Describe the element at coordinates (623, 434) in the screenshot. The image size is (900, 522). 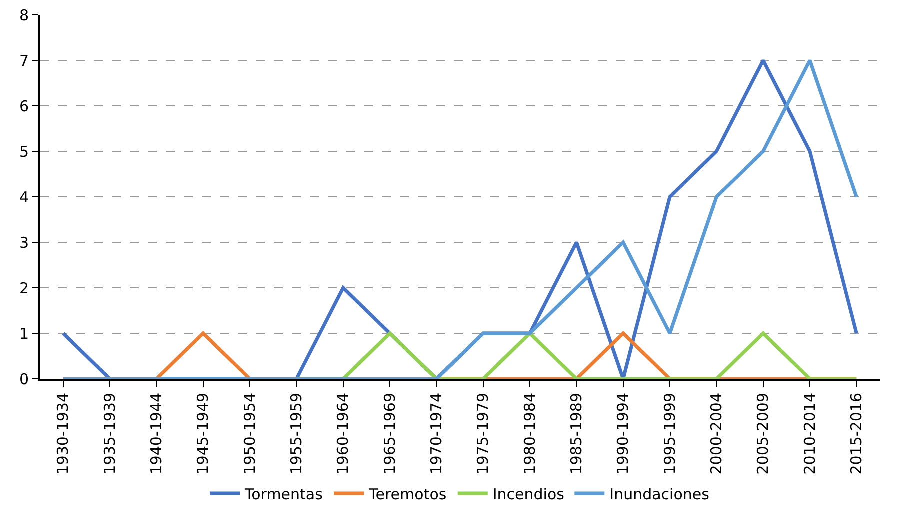
I see `x-tick-label: 1990-1994` at that location.